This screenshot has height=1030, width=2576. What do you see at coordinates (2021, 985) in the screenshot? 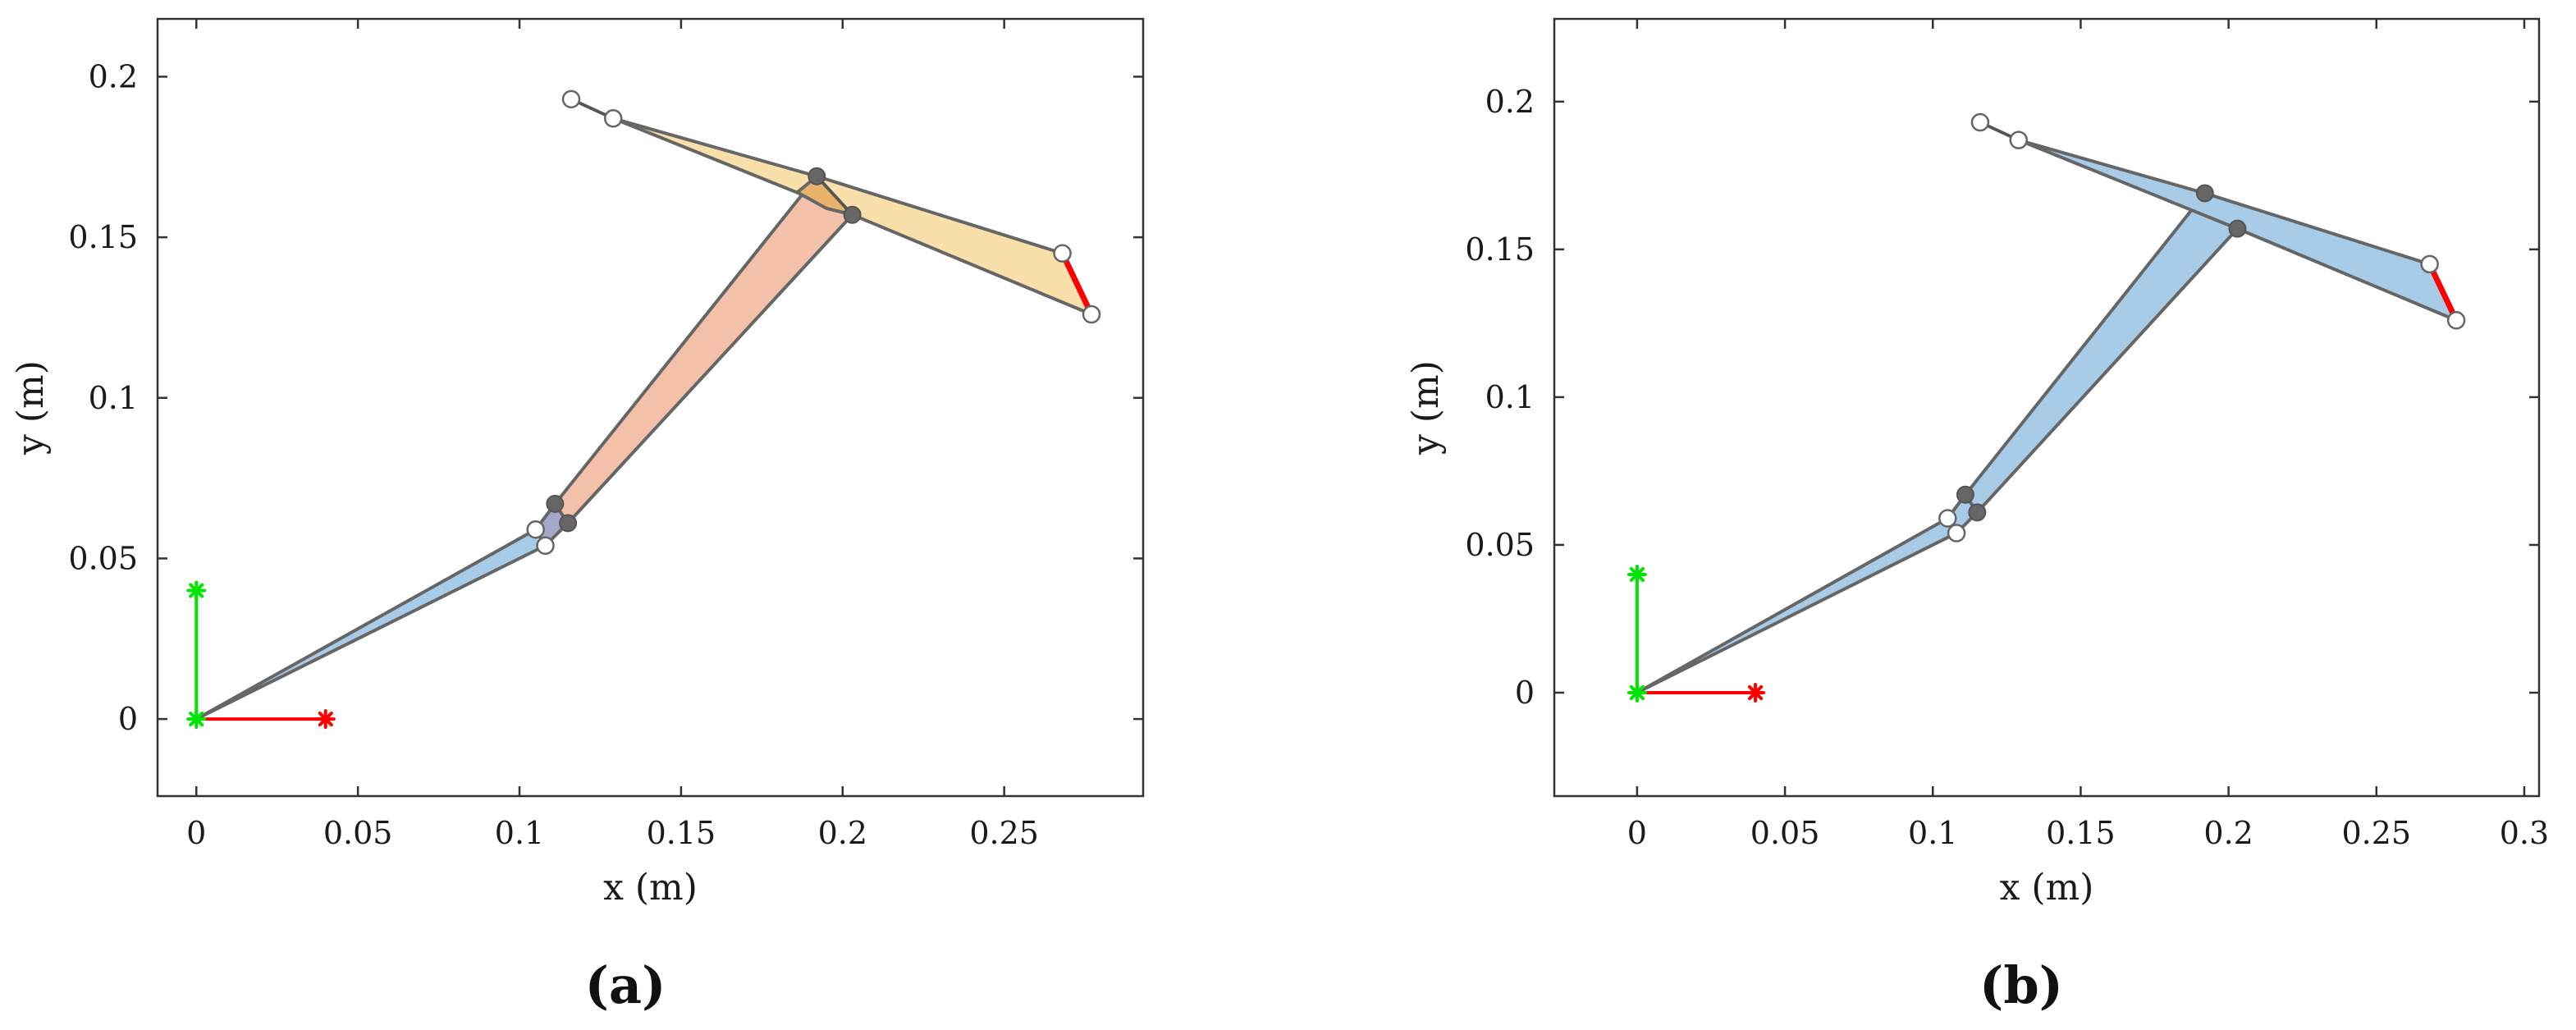
I see `panel-label: (b)` at bounding box center [2021, 985].